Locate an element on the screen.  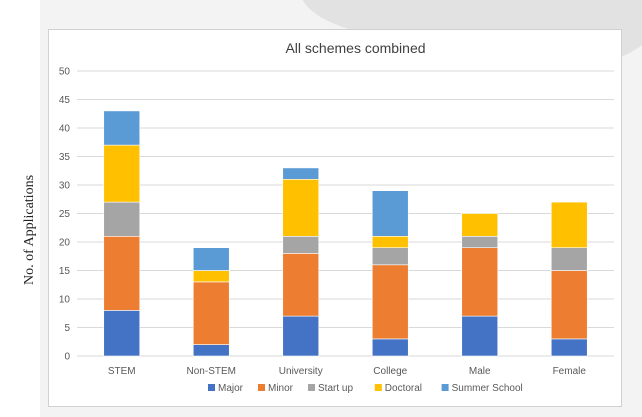
x-tick-label: Non-STEM is located at coordinates (211, 371).